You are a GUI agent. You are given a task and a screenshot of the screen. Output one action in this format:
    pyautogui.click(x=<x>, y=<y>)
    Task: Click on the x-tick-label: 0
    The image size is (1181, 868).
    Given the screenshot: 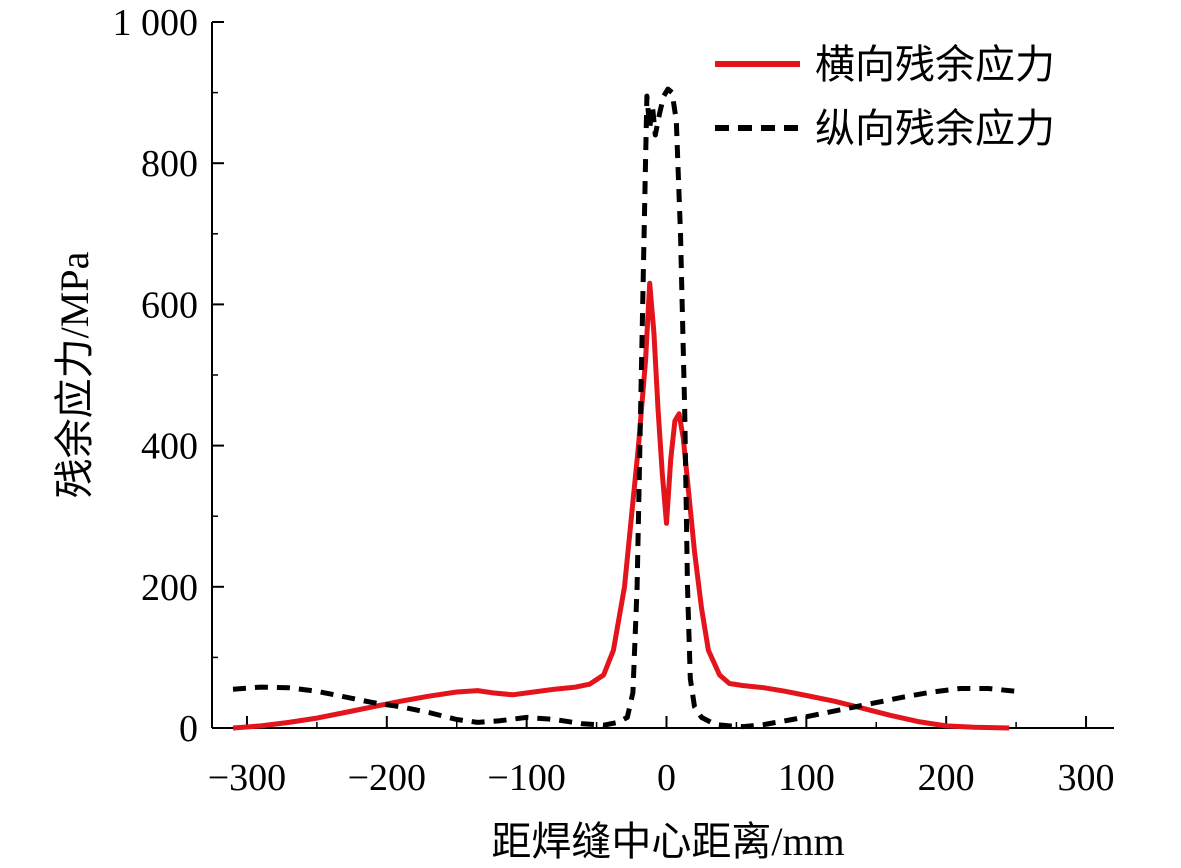 What is the action you would take?
    pyautogui.click(x=666, y=778)
    